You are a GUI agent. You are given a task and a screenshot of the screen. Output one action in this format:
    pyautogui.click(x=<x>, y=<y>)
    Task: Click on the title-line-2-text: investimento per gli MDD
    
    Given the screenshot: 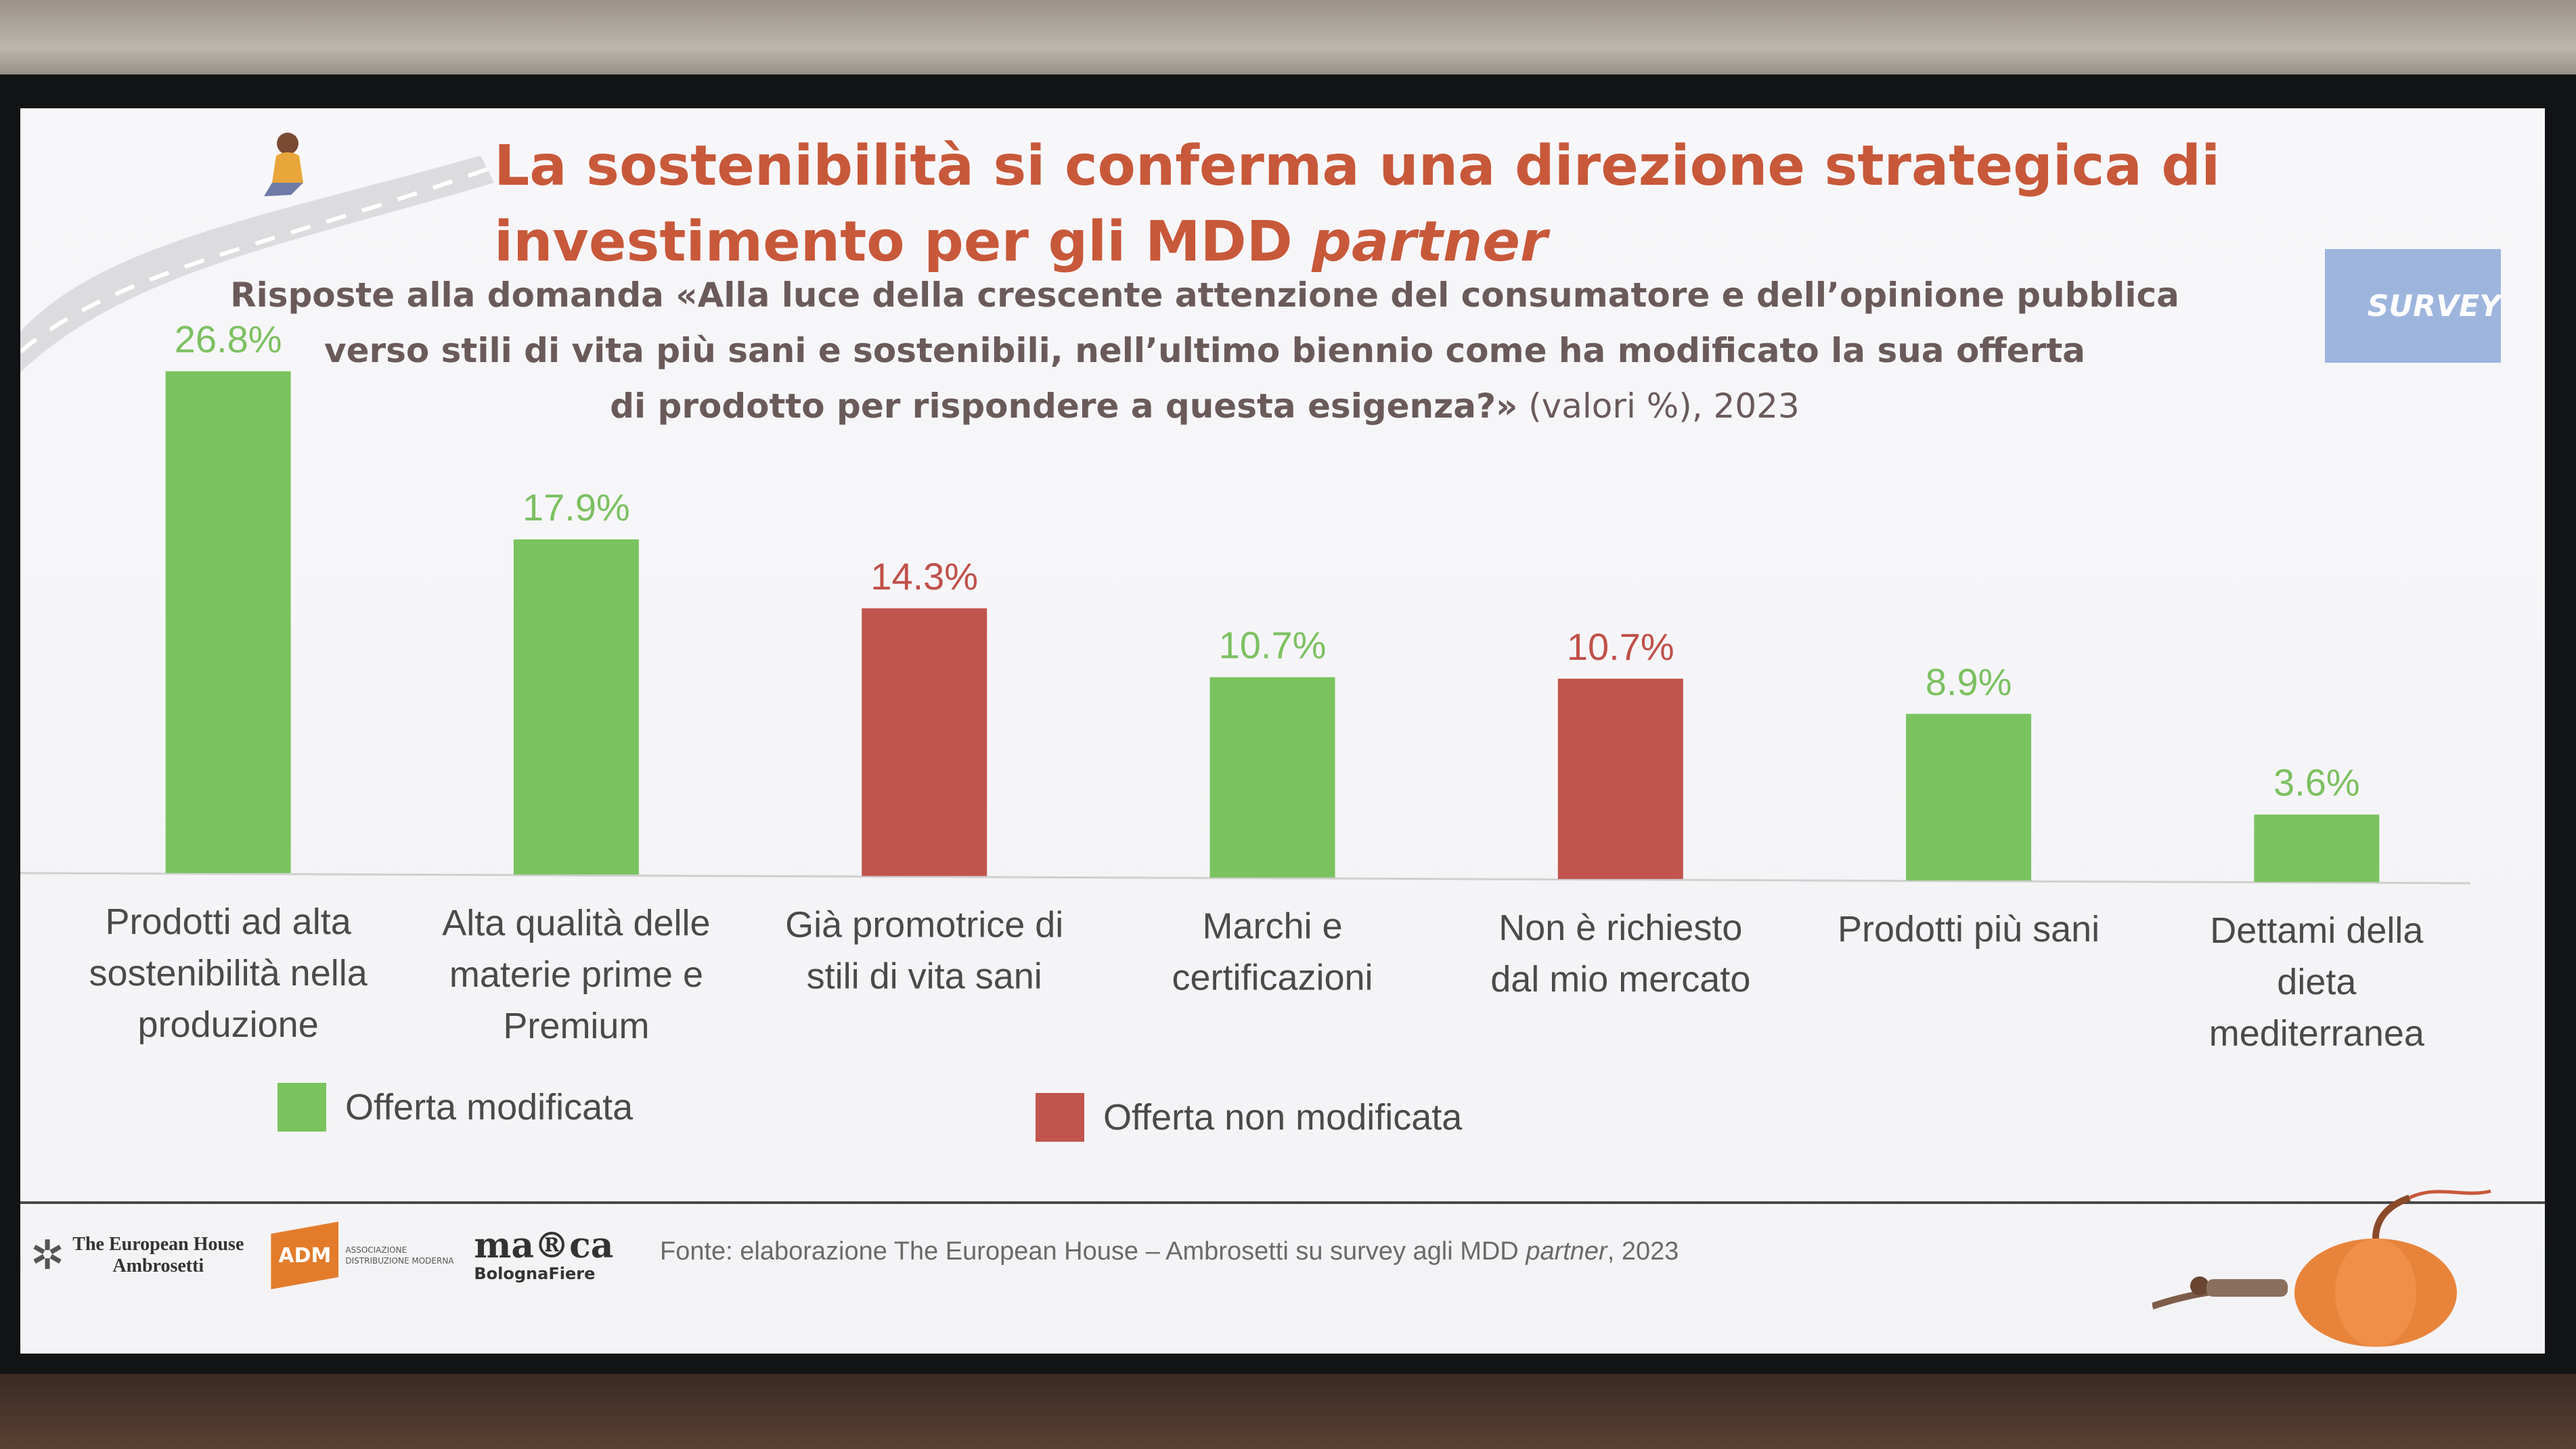 What is the action you would take?
    pyautogui.click(x=903, y=242)
    